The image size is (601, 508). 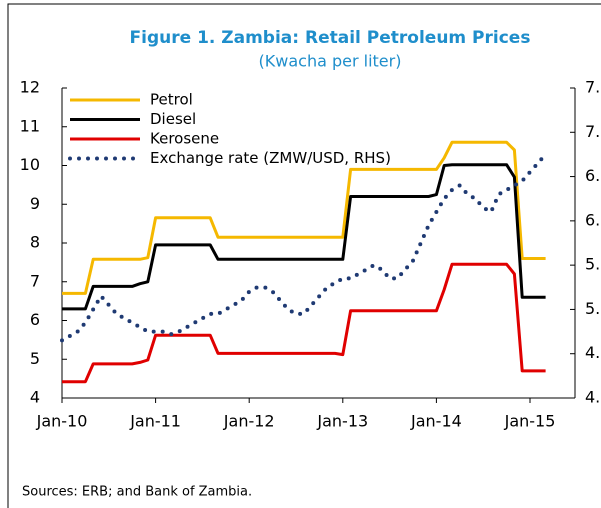 I want to click on y-tick-label: 11, so click(x=30, y=125).